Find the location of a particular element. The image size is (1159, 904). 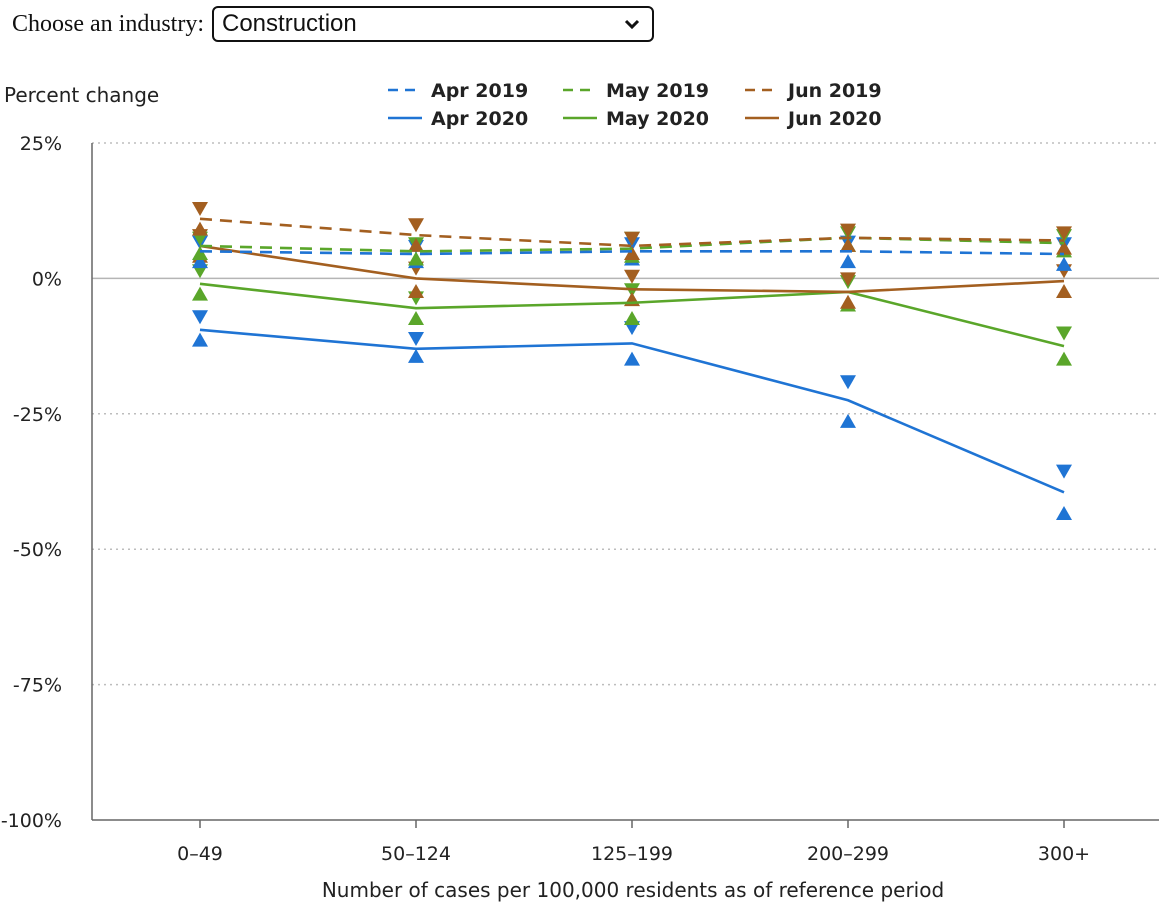

jun-2019-line is located at coordinates (632, 232).